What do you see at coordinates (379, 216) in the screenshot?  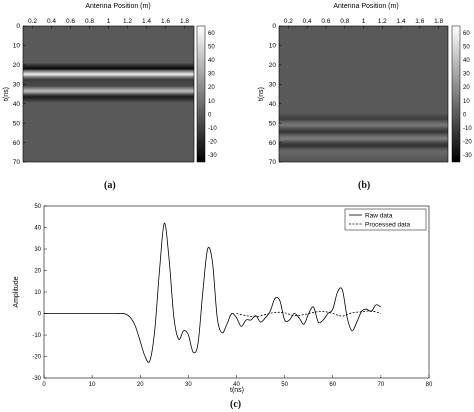 I see `legend-raw-label: Raw data` at bounding box center [379, 216].